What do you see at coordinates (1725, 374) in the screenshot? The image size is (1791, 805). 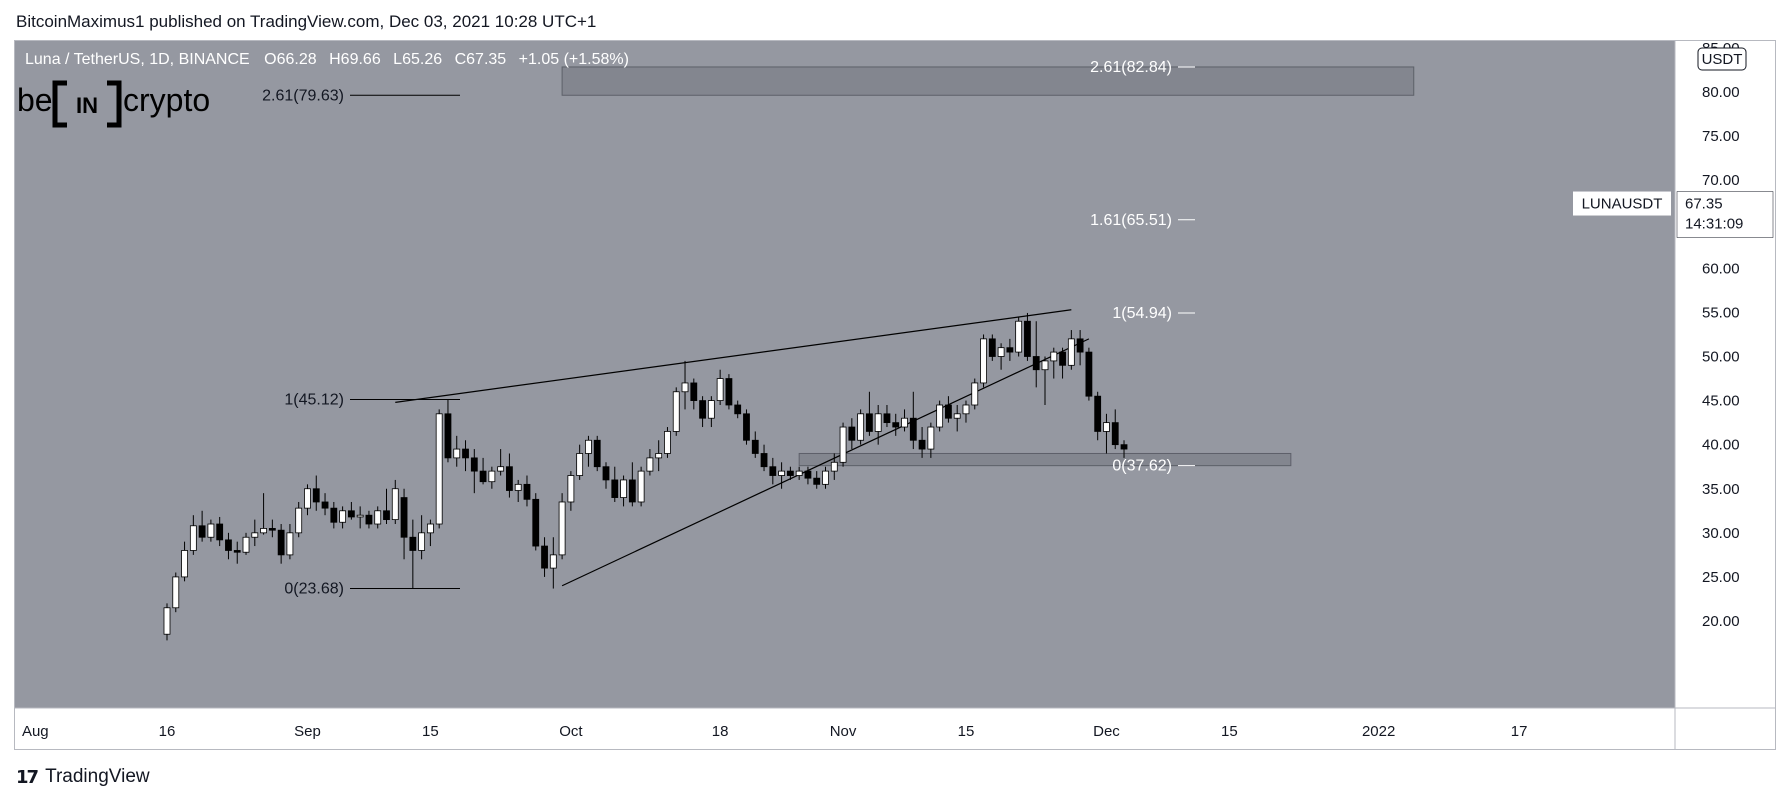 I see `price-axis` at bounding box center [1725, 374].